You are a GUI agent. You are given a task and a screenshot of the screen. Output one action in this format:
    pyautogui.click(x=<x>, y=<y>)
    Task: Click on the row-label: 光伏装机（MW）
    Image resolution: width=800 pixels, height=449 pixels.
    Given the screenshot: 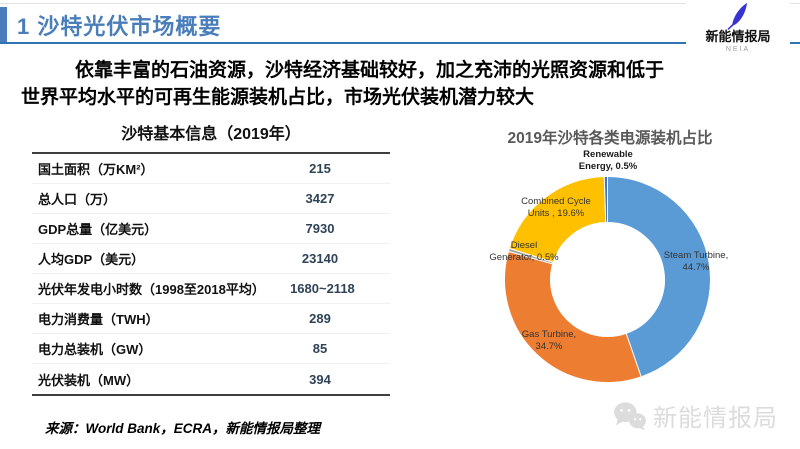 What is the action you would take?
    pyautogui.click(x=89, y=380)
    